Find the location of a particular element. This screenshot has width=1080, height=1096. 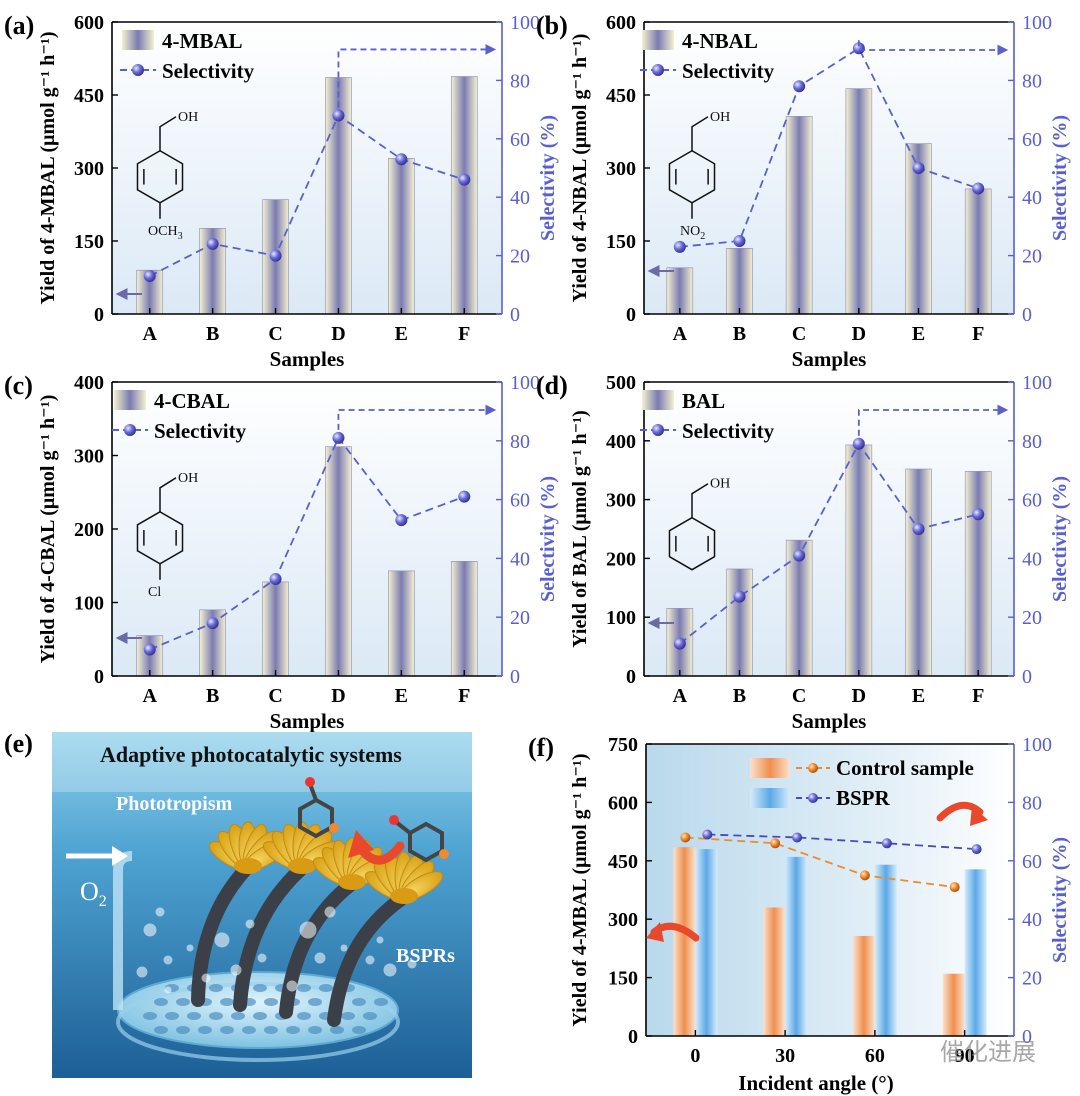

legend-bar-label: 4-MBAL is located at coordinates (202, 41).